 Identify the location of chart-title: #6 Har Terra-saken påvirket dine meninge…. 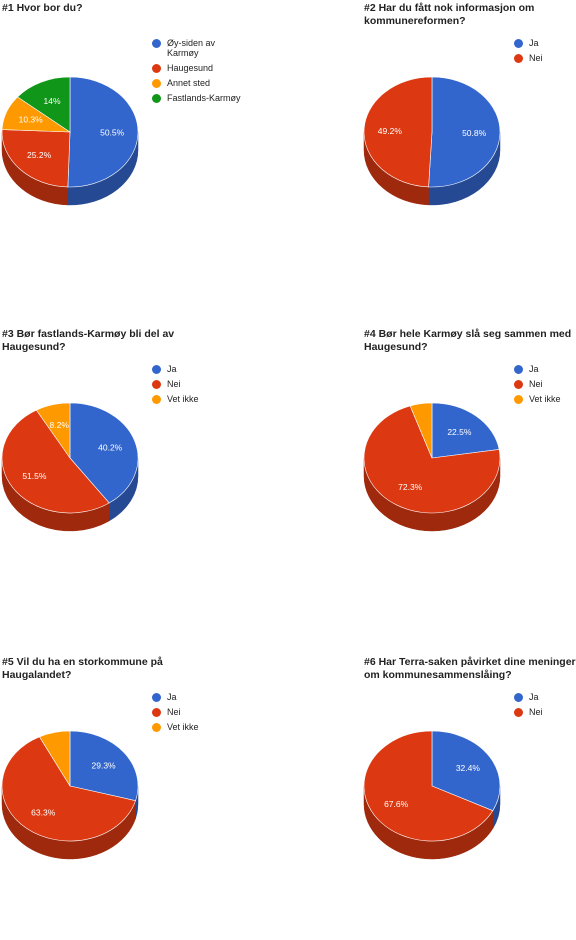
(470, 668).